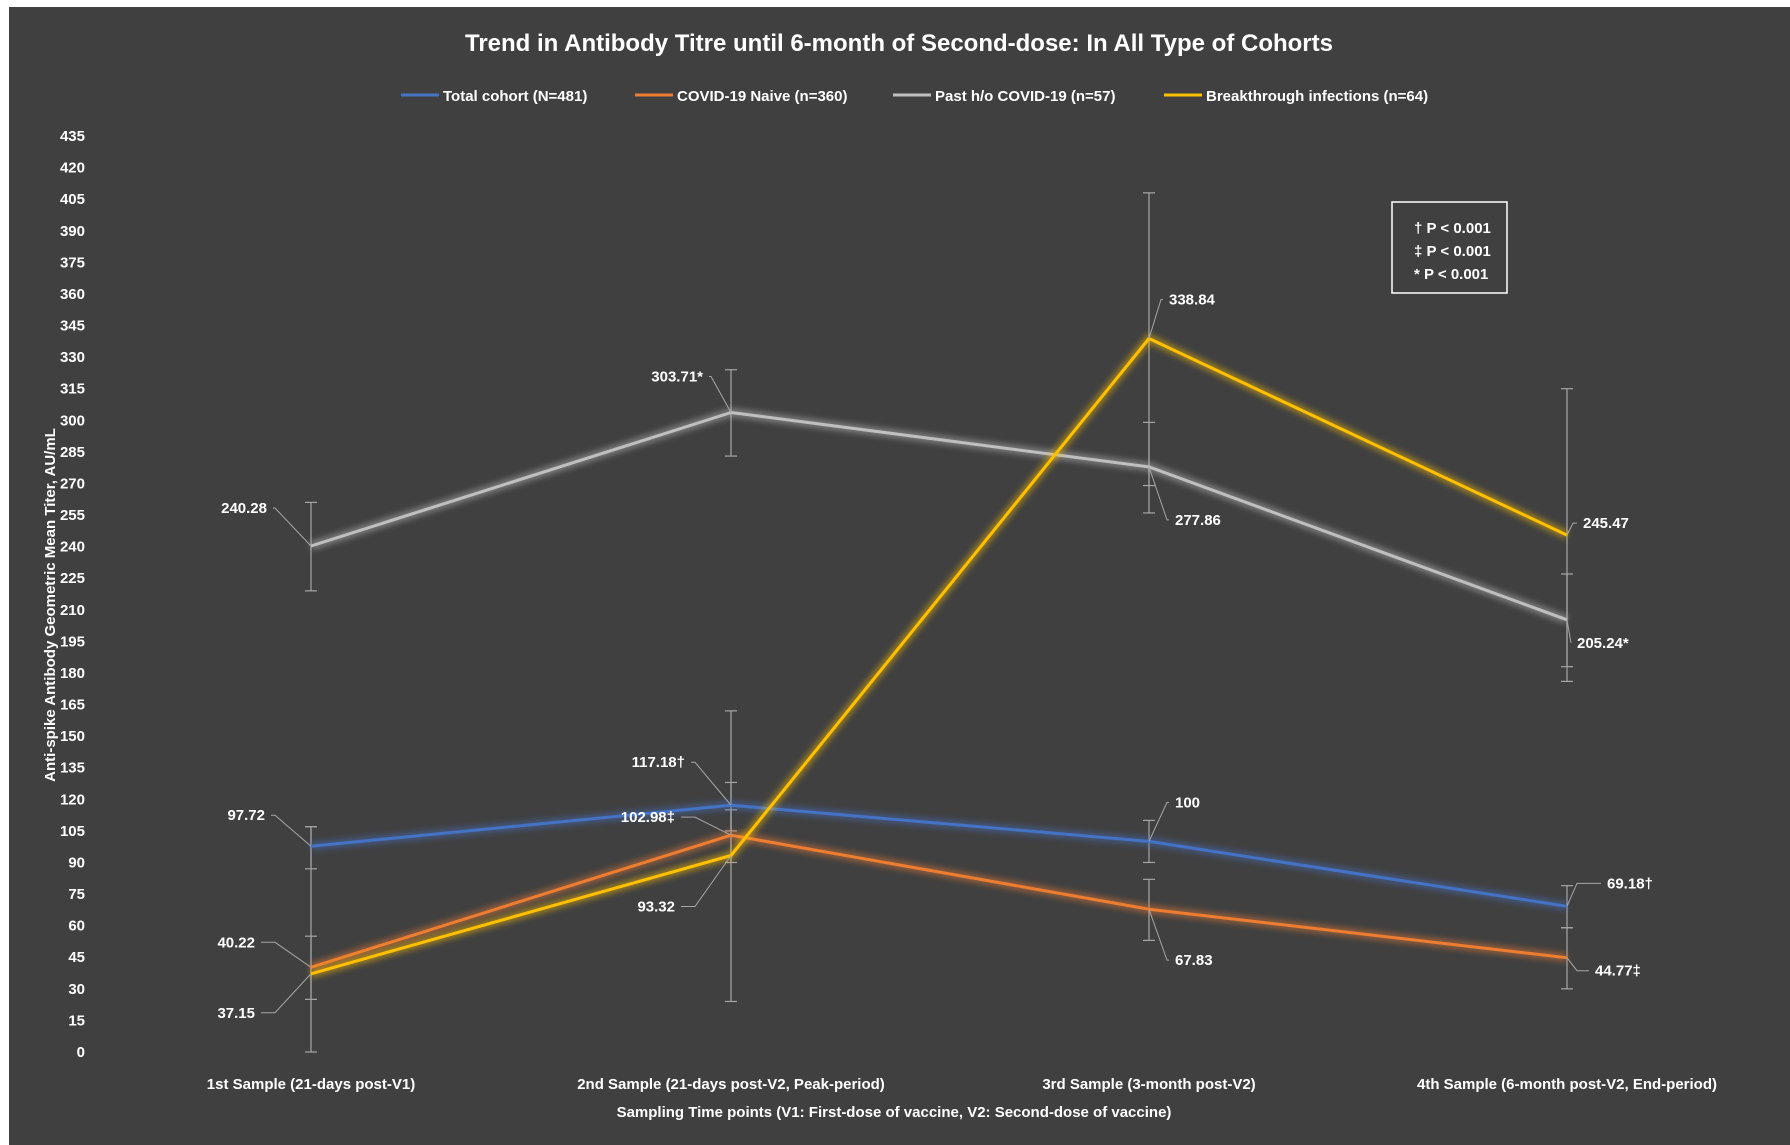 Image resolution: width=1790 pixels, height=1145 pixels. Describe the element at coordinates (72, 231) in the screenshot. I see `y-tick-label: 390` at that location.